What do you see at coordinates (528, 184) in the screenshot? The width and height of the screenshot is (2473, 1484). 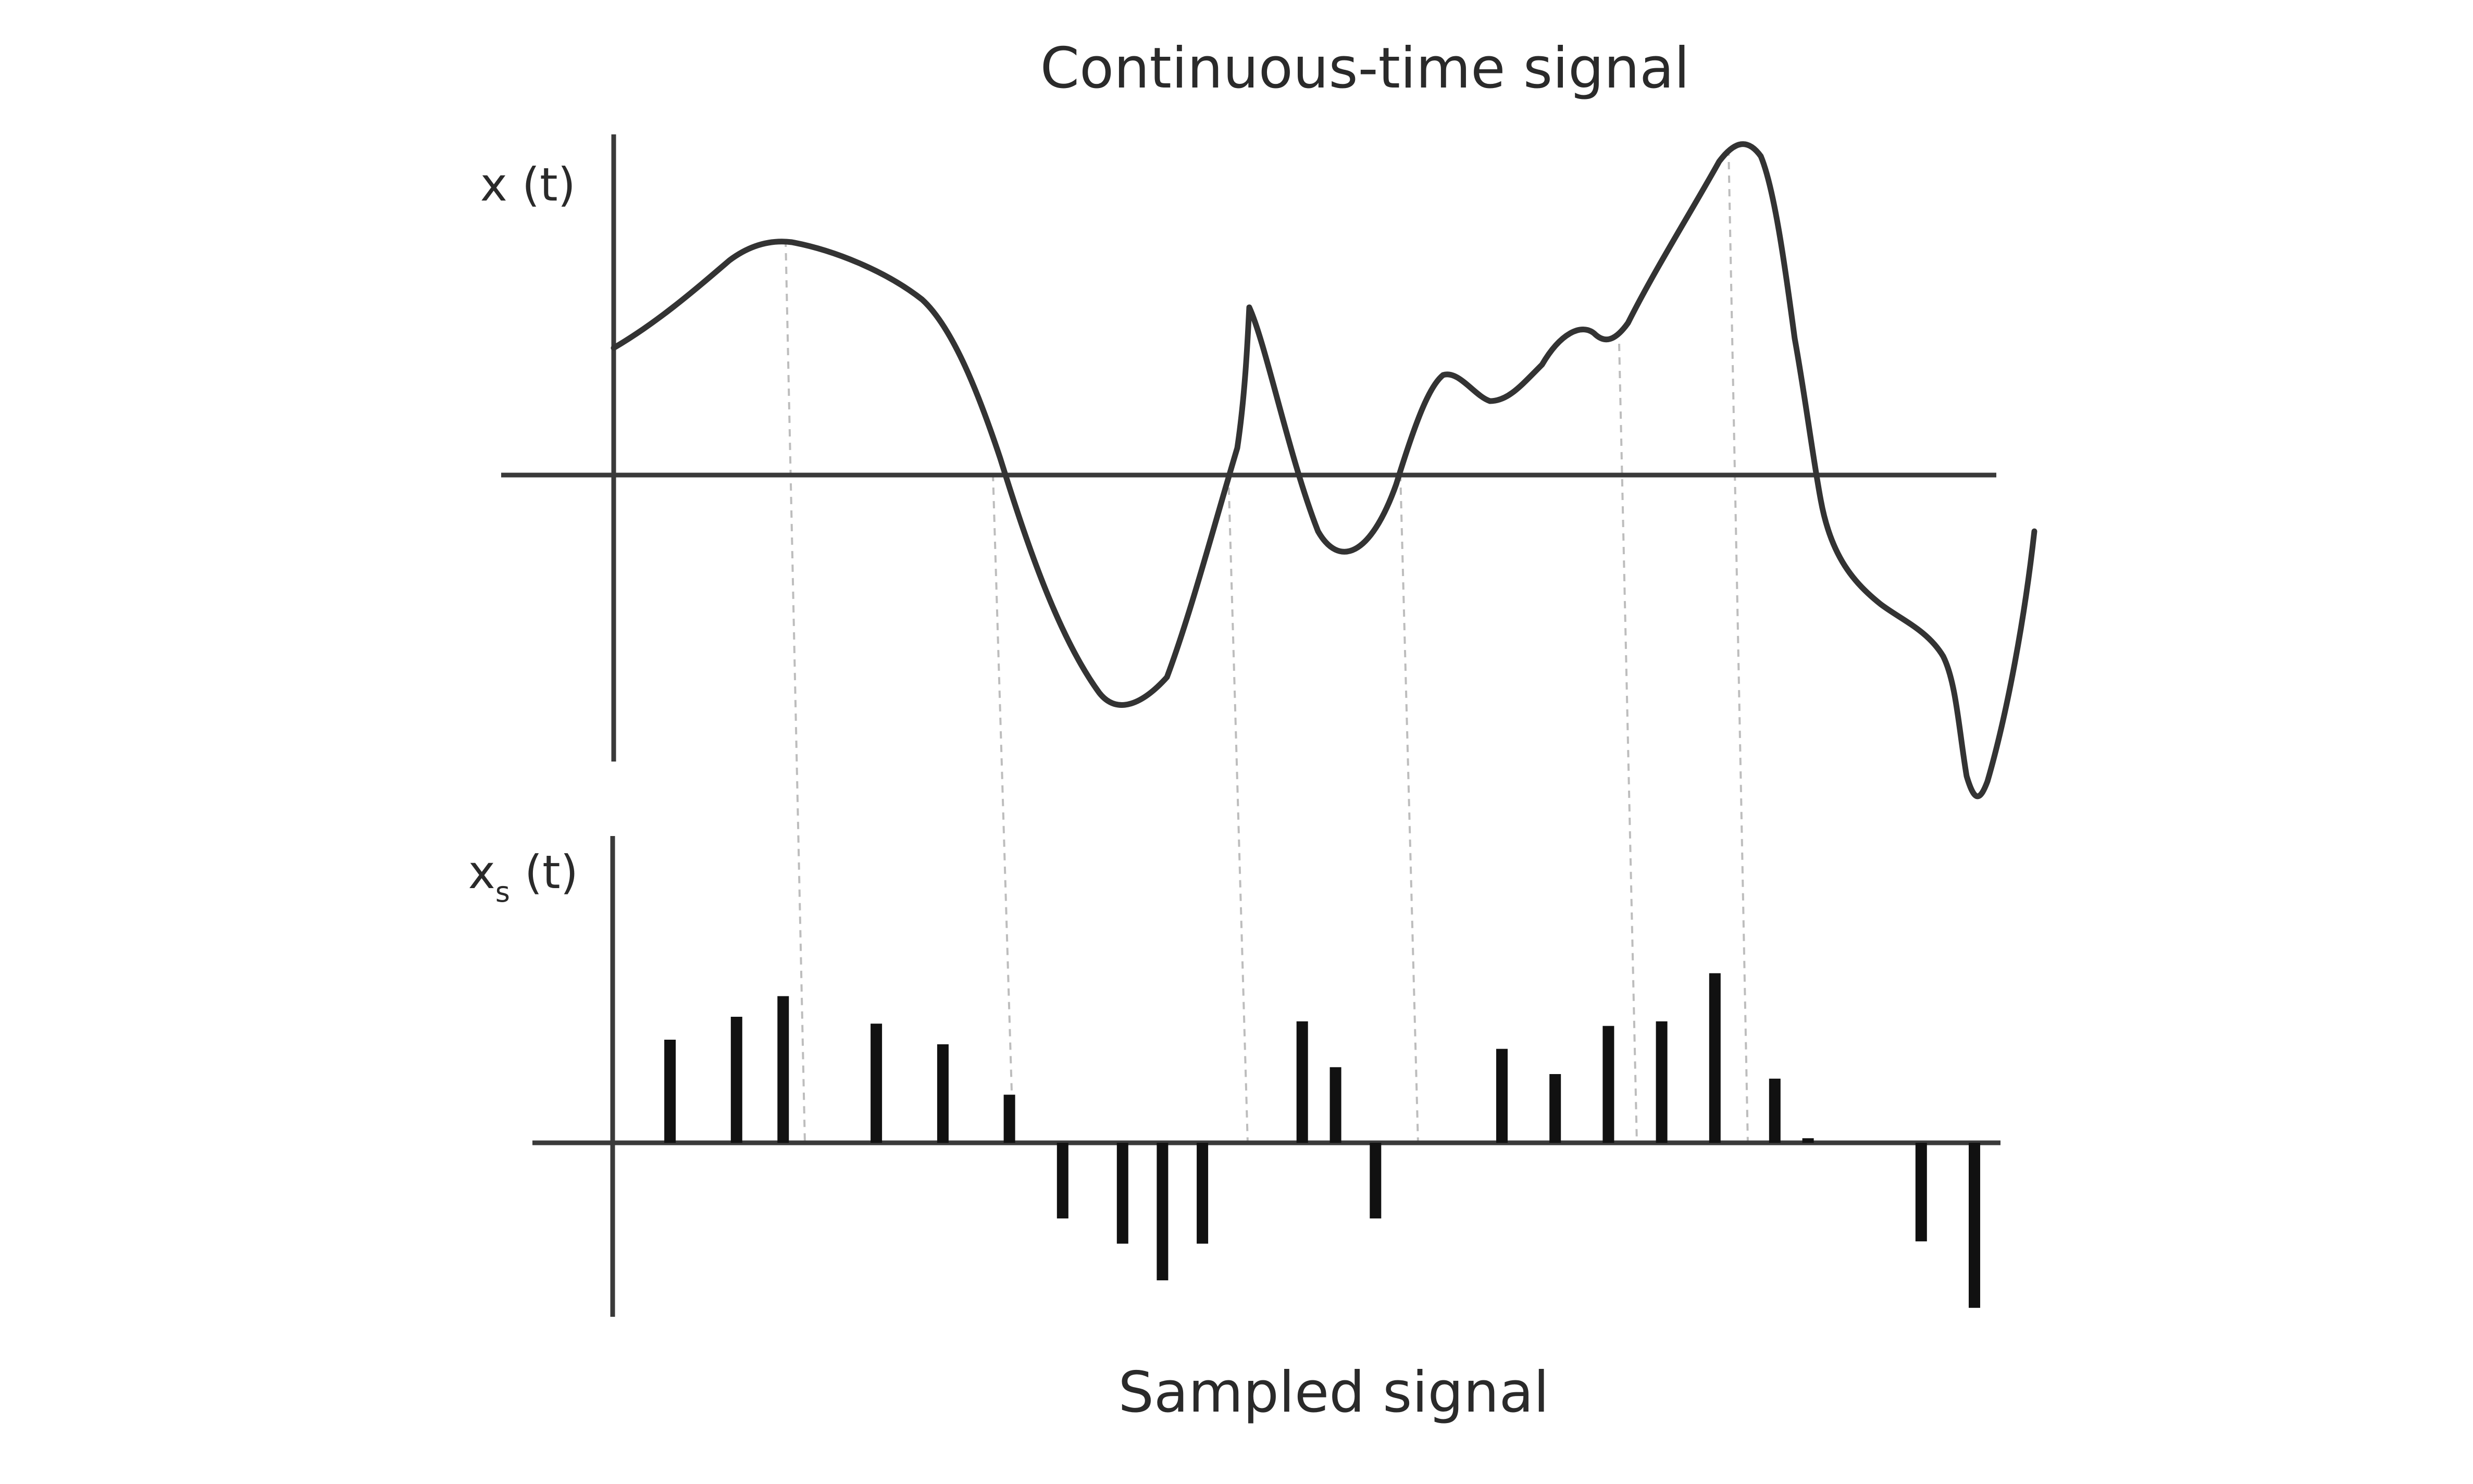 I see `continuous-axis-label: x (t)` at bounding box center [528, 184].